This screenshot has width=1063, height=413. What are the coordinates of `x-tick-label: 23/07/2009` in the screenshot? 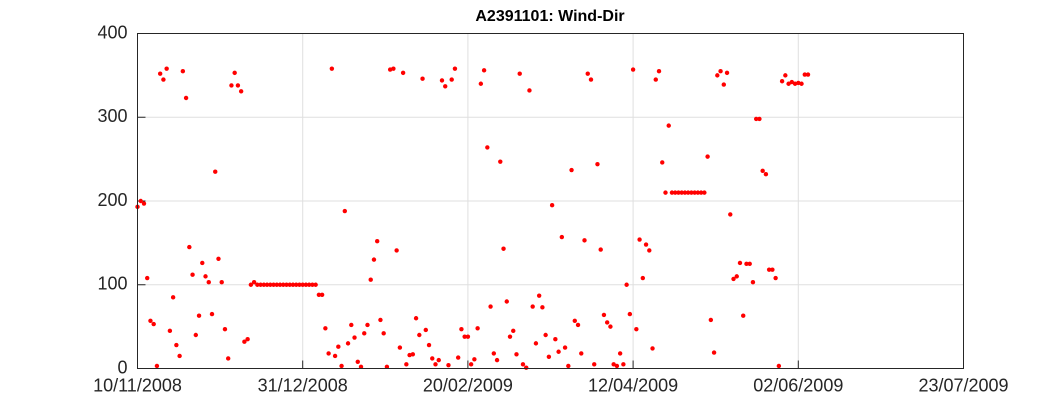 It's located at (963, 385).